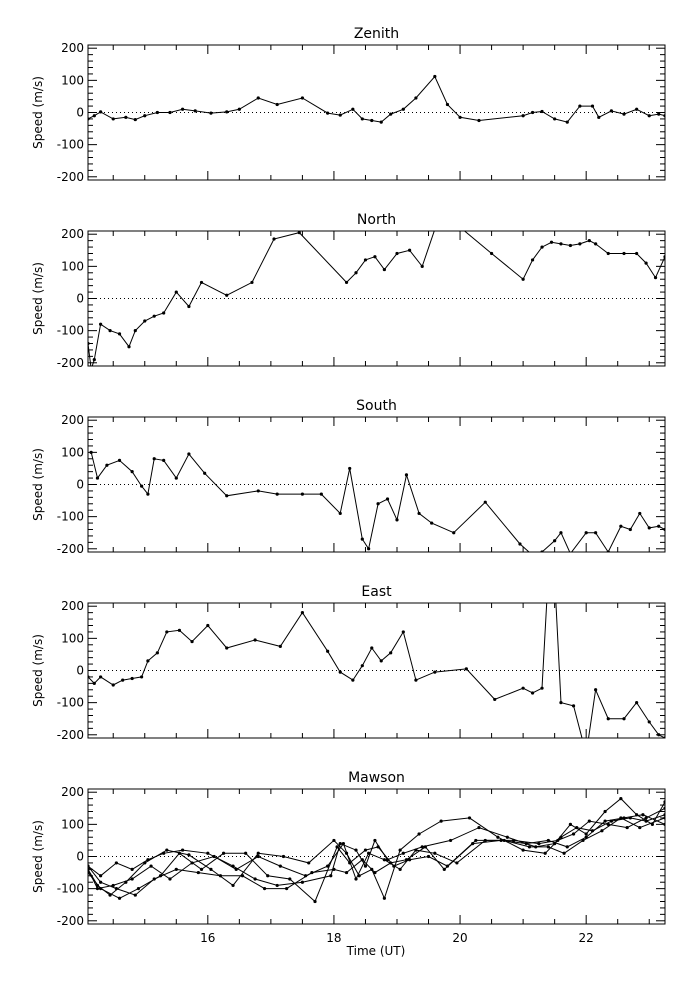  Describe the element at coordinates (70, 331) in the screenshot. I see `y-tick-label: -100` at that location.